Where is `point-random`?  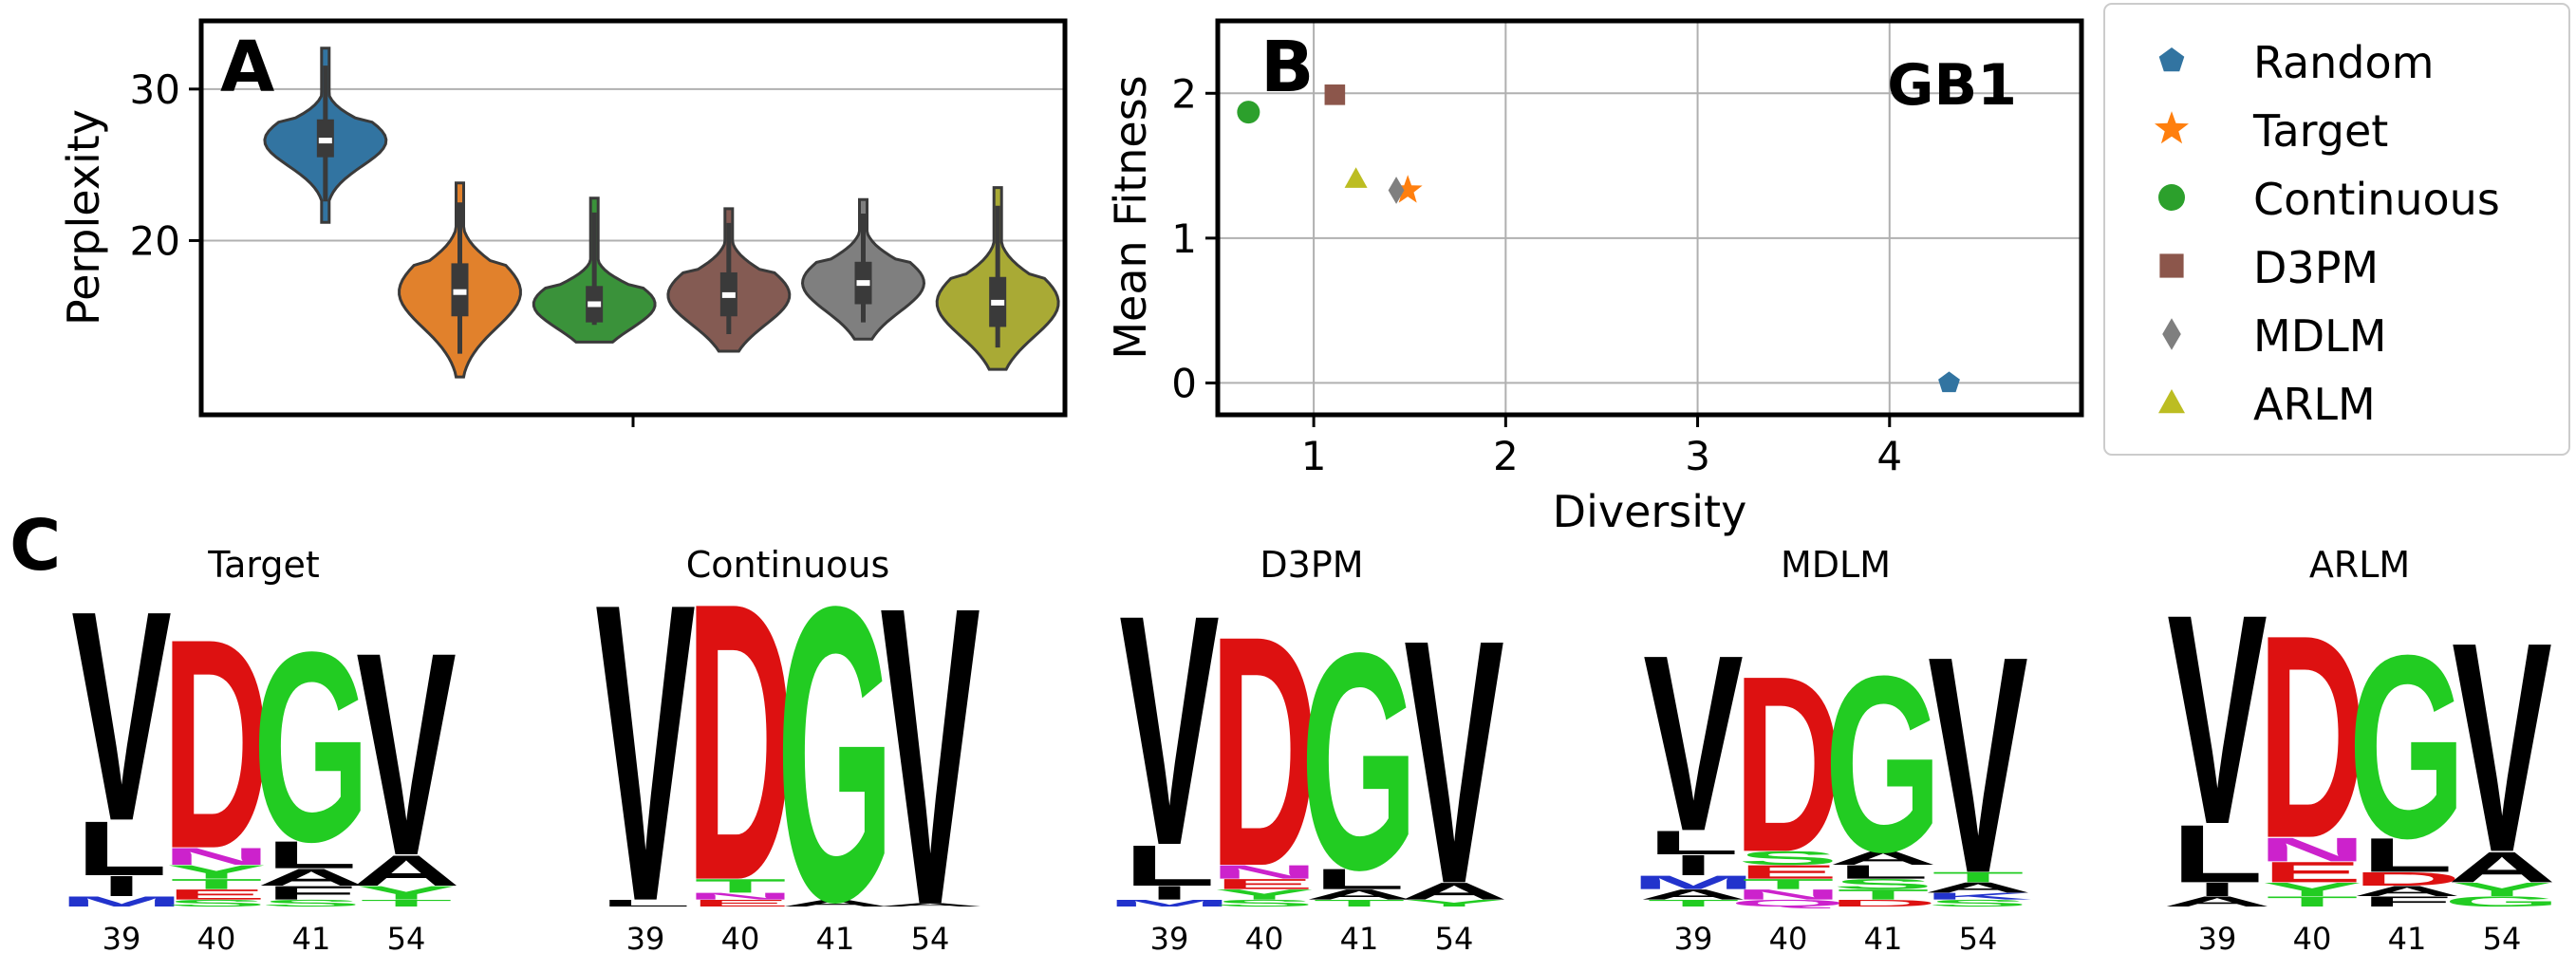
point-random is located at coordinates (1949, 382).